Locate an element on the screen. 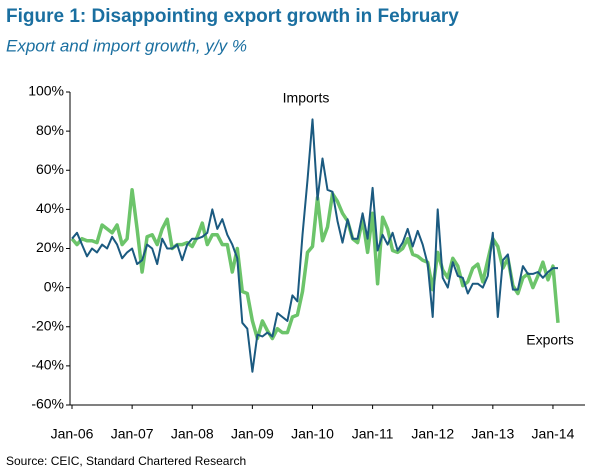  y-tick-label: -60% is located at coordinates (47, 404).